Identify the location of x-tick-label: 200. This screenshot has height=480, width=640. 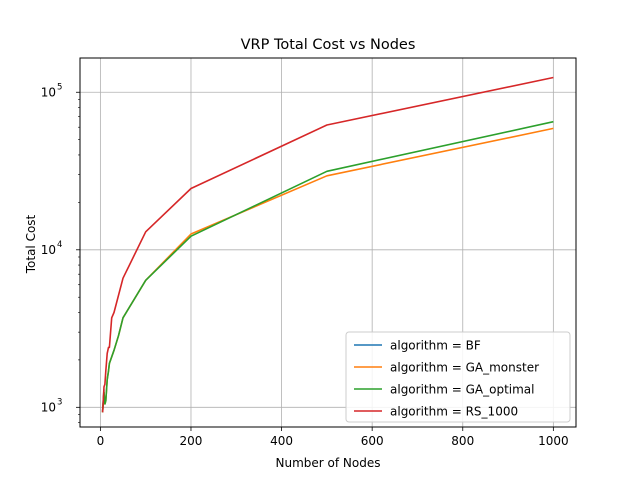
(191, 441).